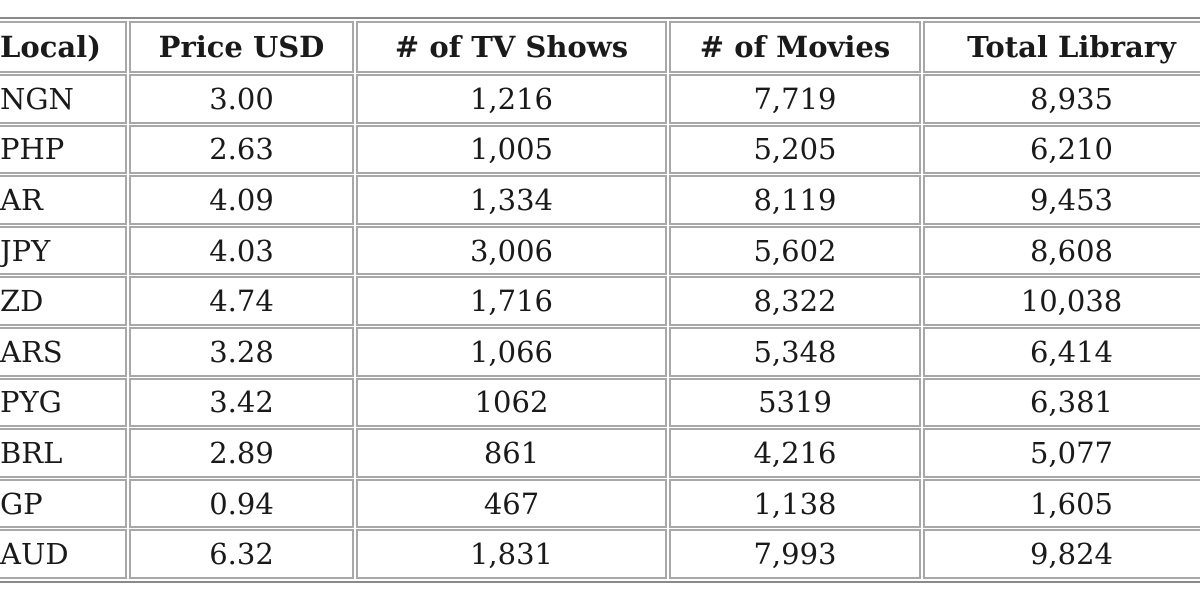  Describe the element at coordinates (1061, 503) in the screenshot. I see `table-cell: 1,605` at that location.